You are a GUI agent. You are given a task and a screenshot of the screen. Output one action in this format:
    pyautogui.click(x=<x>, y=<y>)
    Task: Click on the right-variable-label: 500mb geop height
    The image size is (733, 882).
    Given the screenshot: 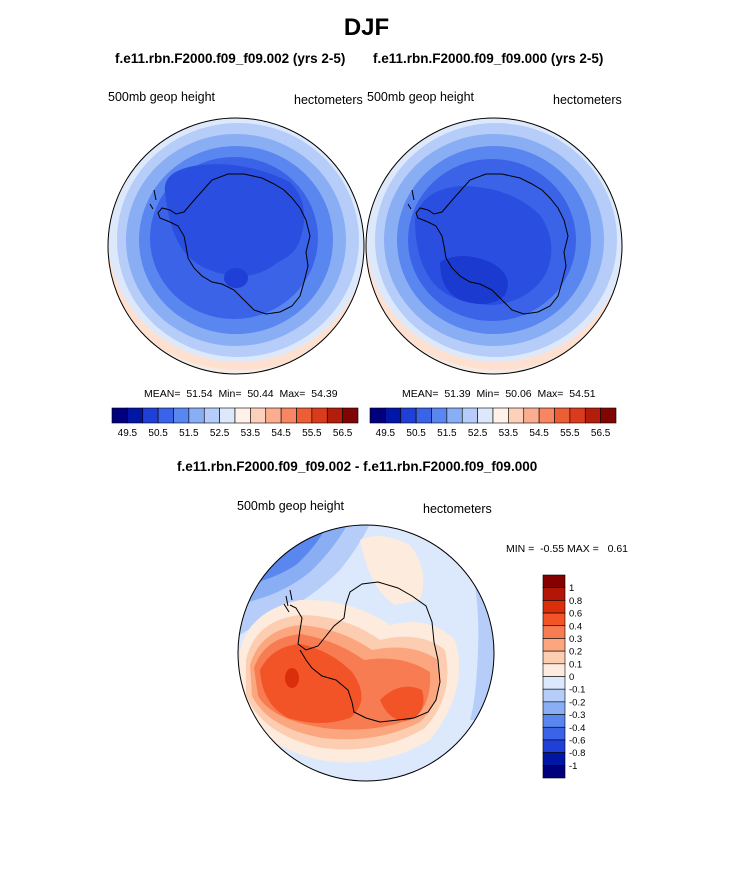 What is the action you would take?
    pyautogui.click(x=421, y=97)
    